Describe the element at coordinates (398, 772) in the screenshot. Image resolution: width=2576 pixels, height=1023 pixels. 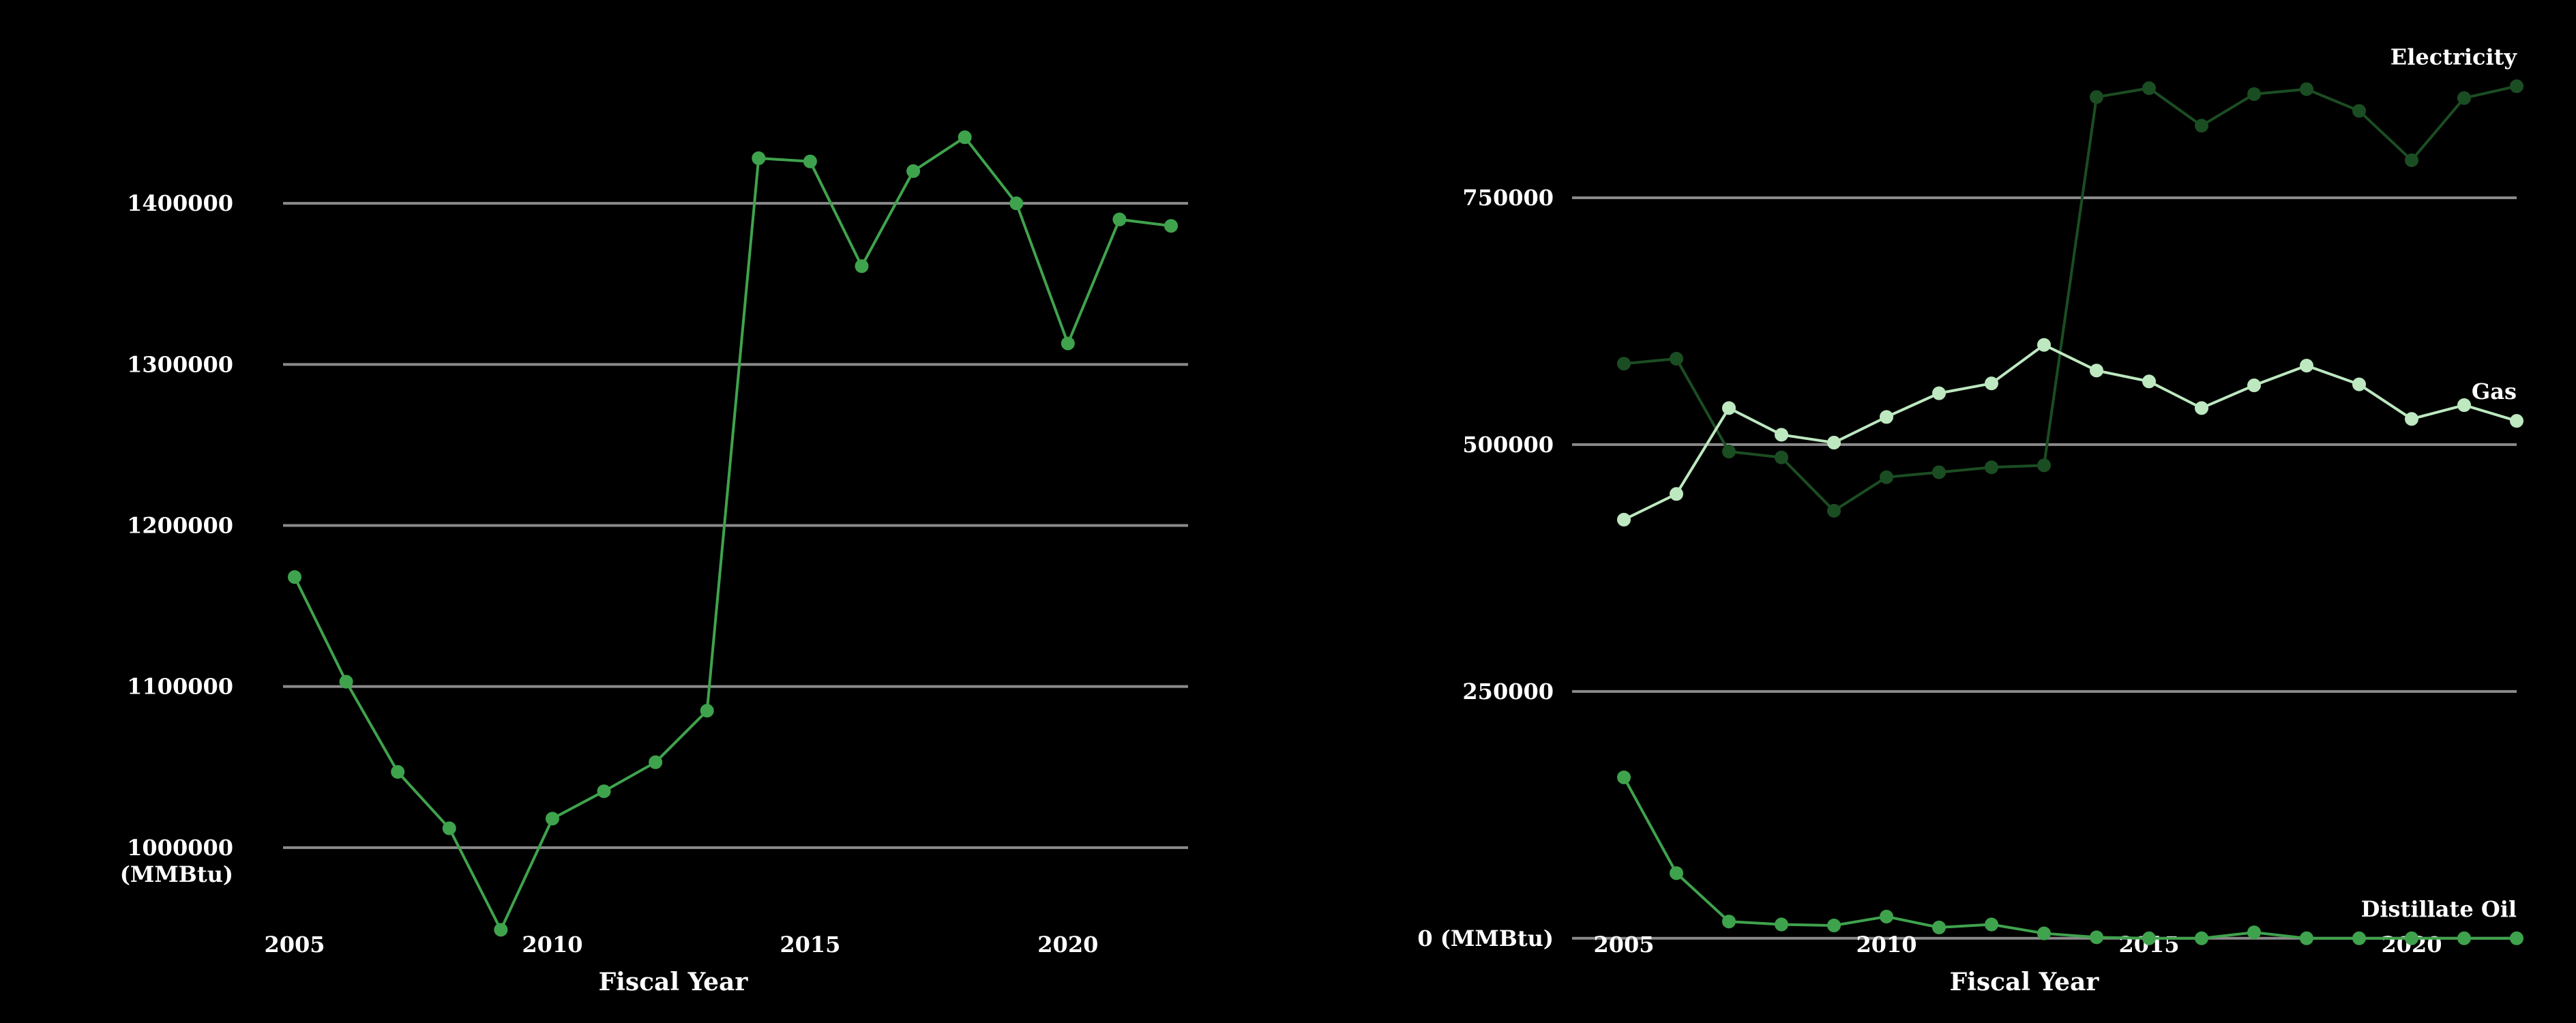
I see `left-series-1-point-2007` at that location.